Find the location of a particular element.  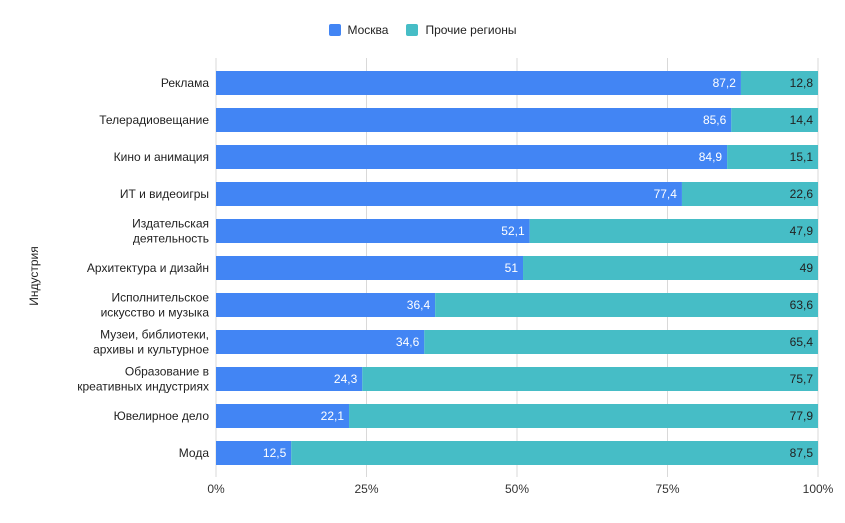

category-label: Архитектура и дизайн is located at coordinates (148, 268).